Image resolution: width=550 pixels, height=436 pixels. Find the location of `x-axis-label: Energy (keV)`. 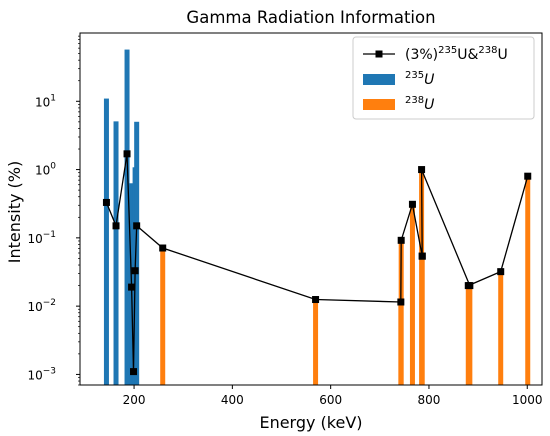

x-axis-label: Energy (keV) is located at coordinates (310, 422).